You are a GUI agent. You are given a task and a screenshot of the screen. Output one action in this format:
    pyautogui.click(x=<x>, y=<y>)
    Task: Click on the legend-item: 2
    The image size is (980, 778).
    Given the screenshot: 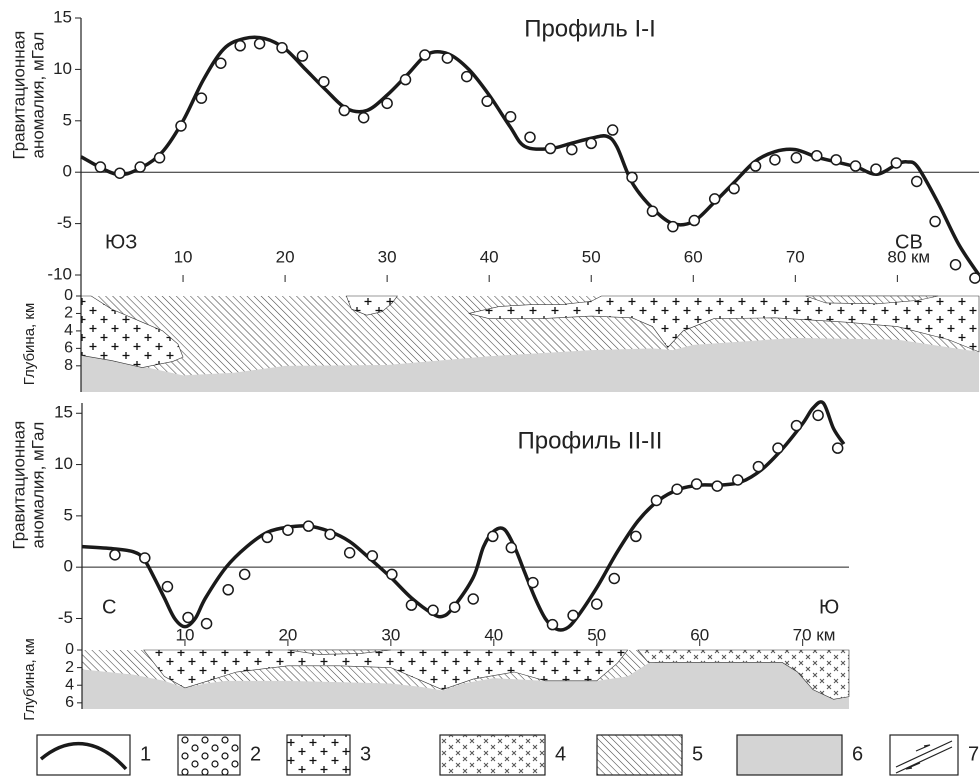 What is the action you would take?
    pyautogui.click(x=219, y=755)
    